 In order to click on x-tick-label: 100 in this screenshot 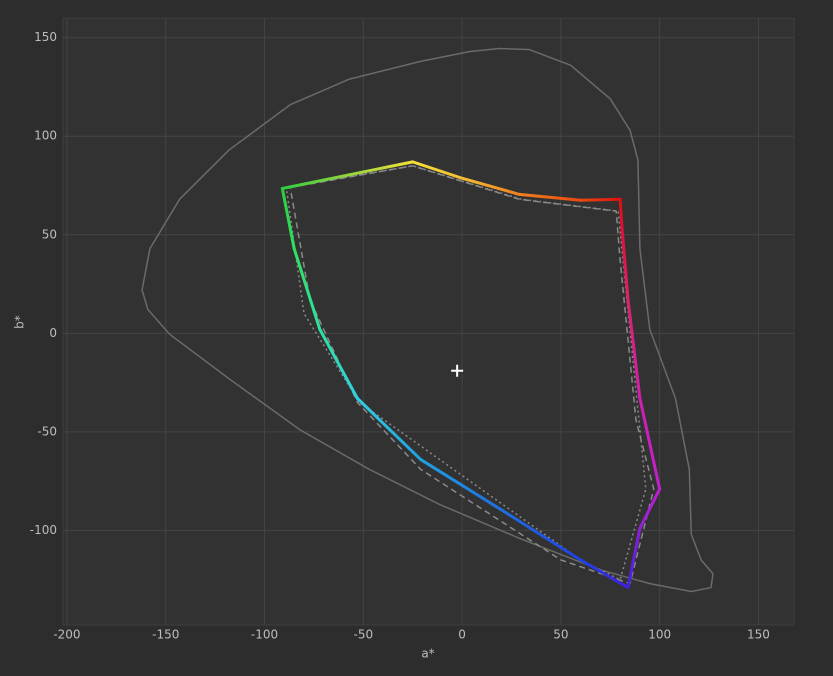, I will do `click(659, 635)`.